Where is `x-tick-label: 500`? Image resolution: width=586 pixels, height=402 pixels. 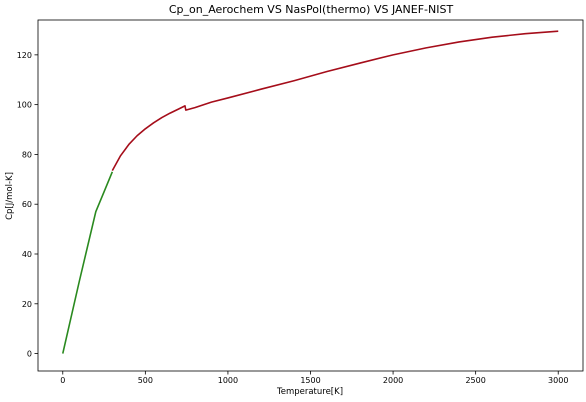
x-tick-label: 500 is located at coordinates (145, 380).